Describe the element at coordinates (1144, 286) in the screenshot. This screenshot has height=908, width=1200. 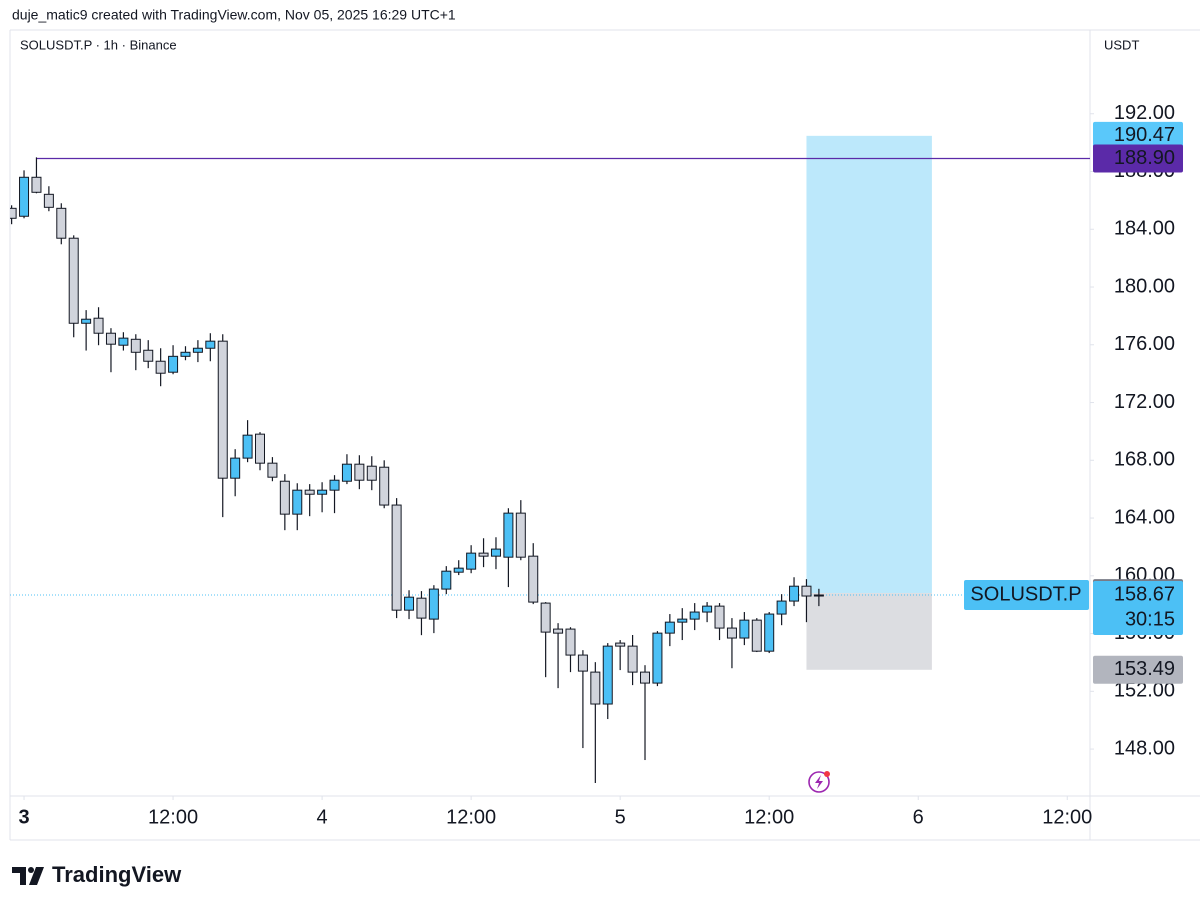
I see `y-tick-label: 180.00` at that location.